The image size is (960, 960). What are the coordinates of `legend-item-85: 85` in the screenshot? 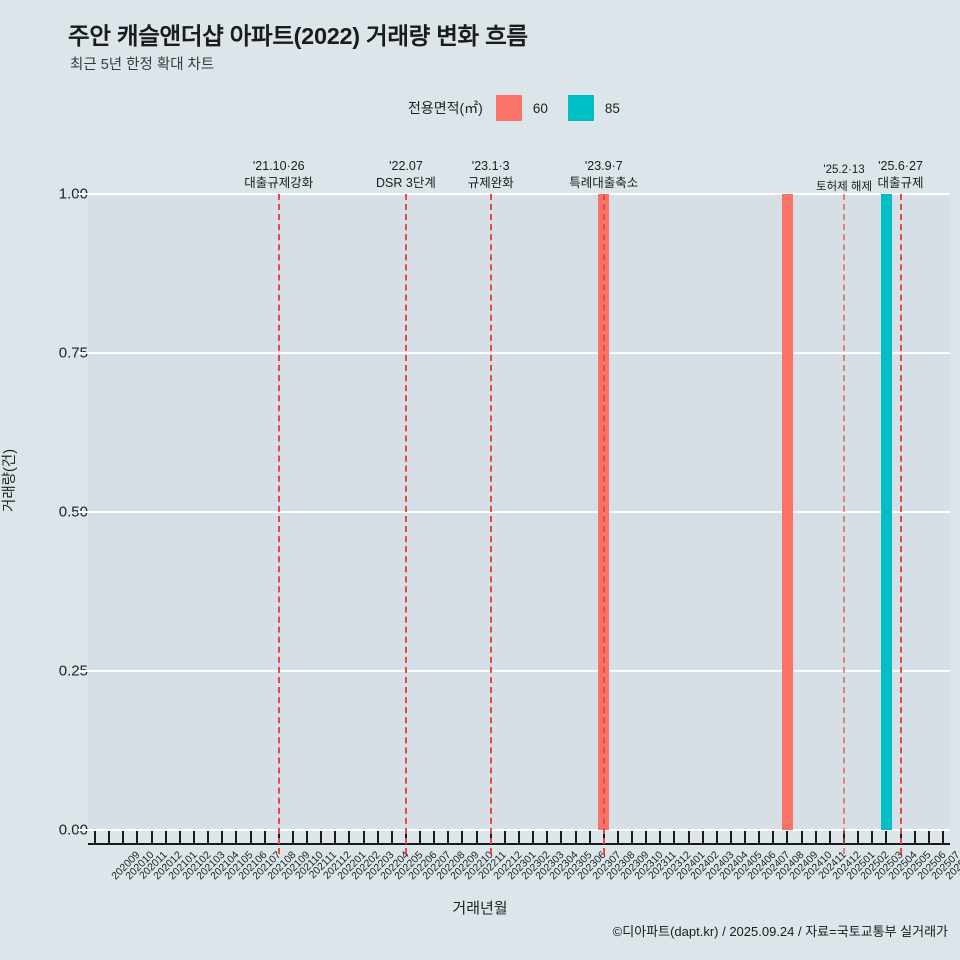 It's located at (597, 108).